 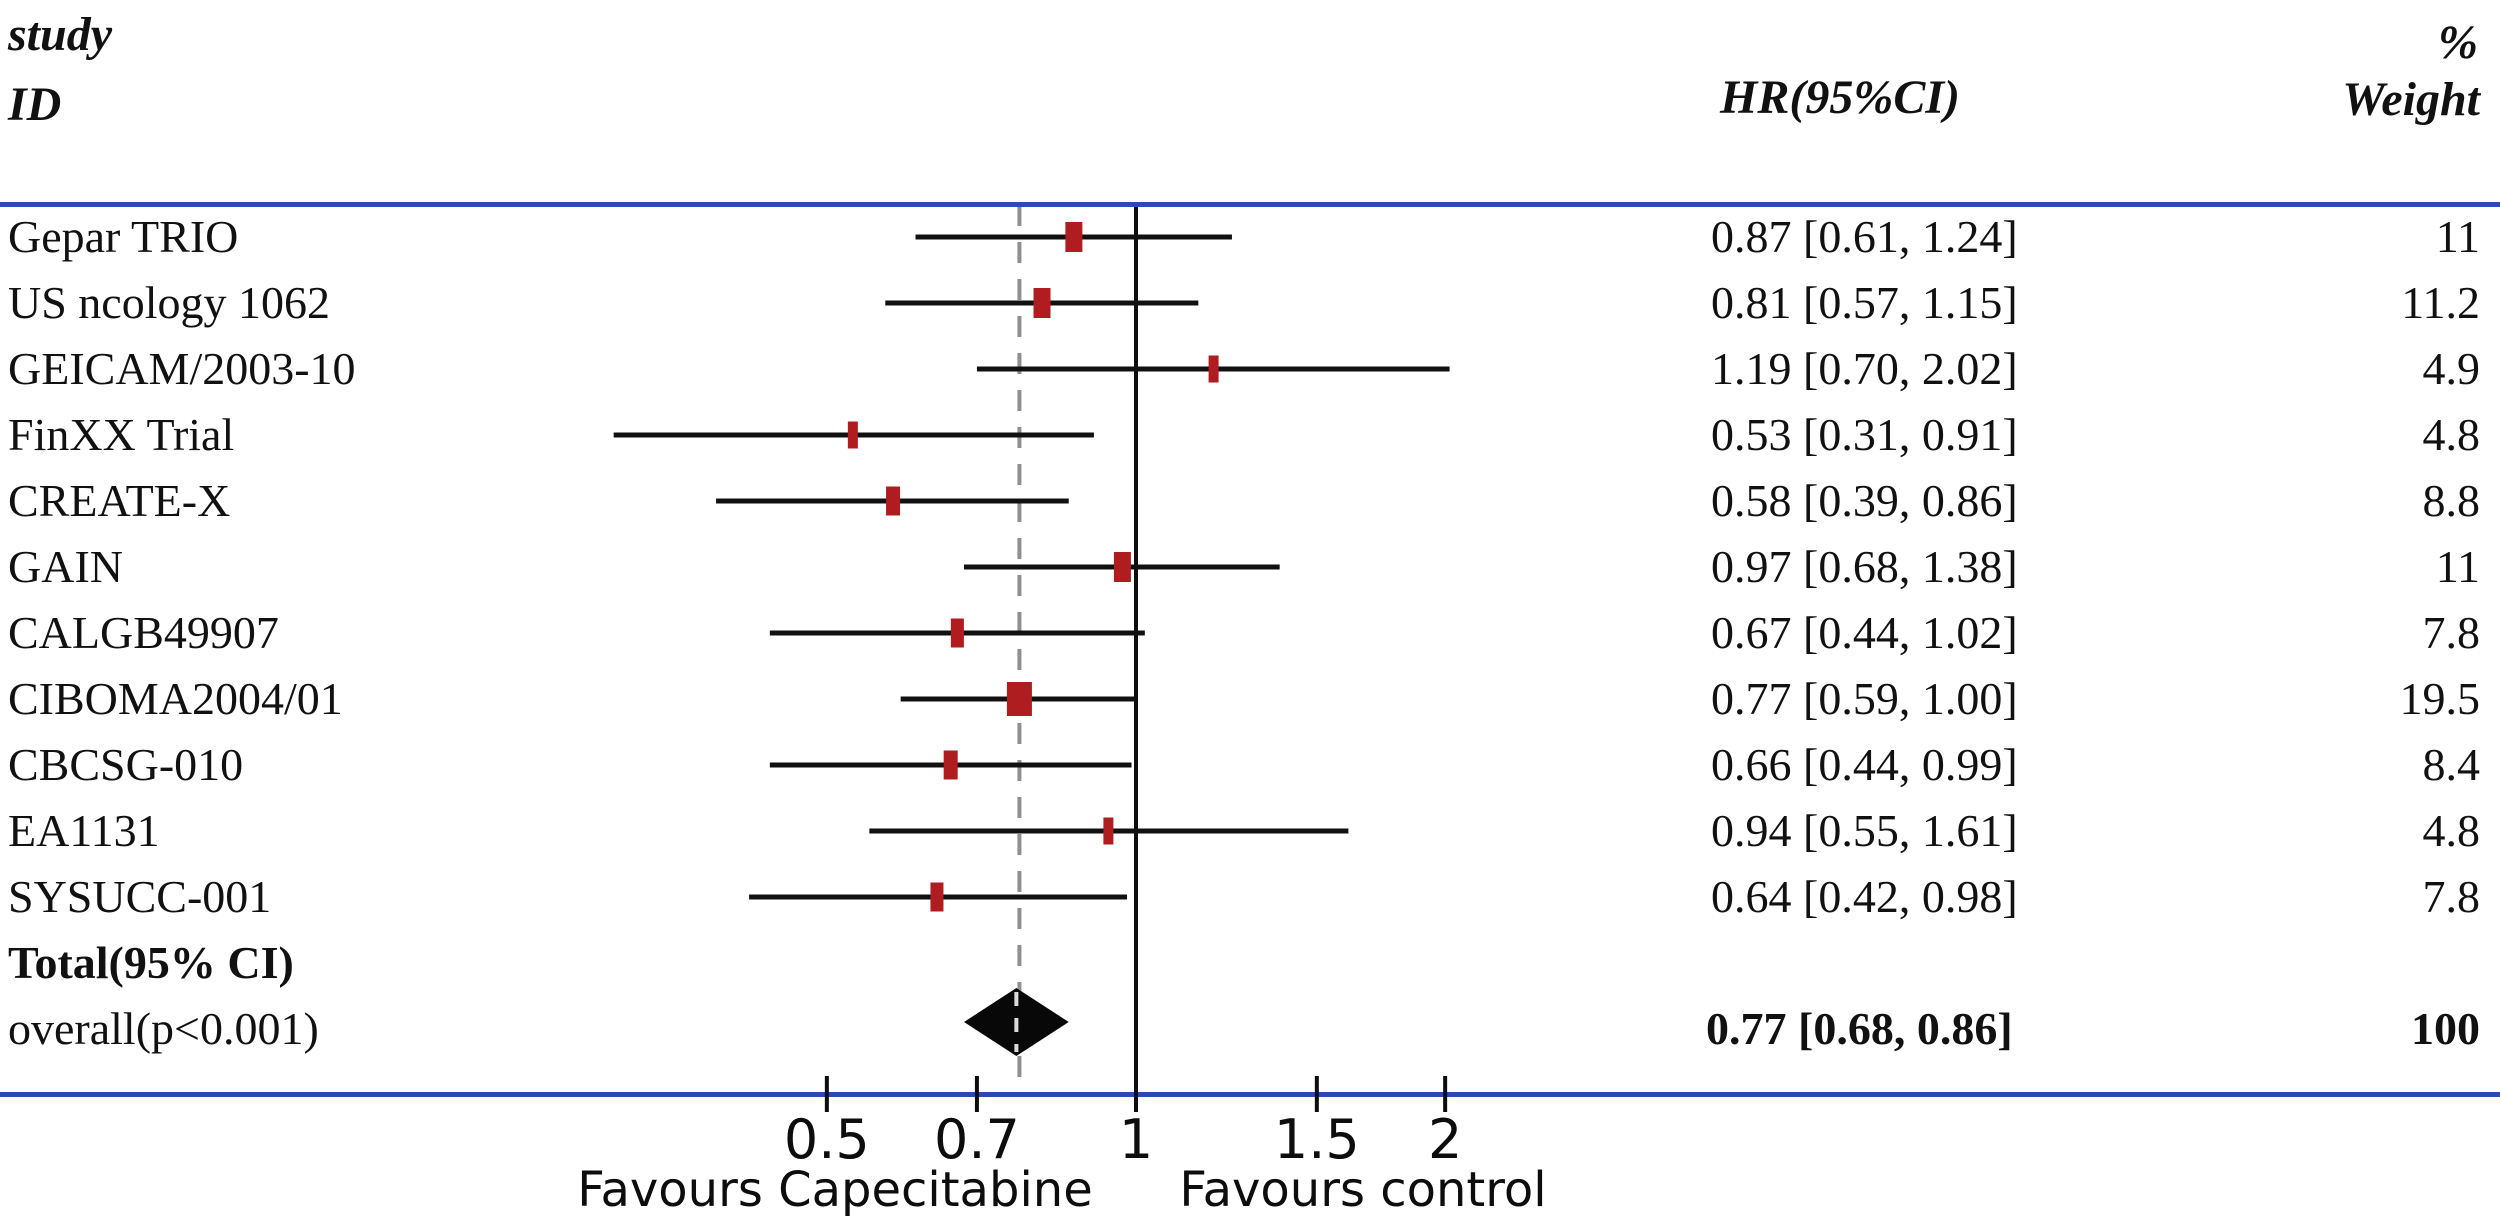 I want to click on study-id-label: CREATE-X, so click(x=119, y=500).